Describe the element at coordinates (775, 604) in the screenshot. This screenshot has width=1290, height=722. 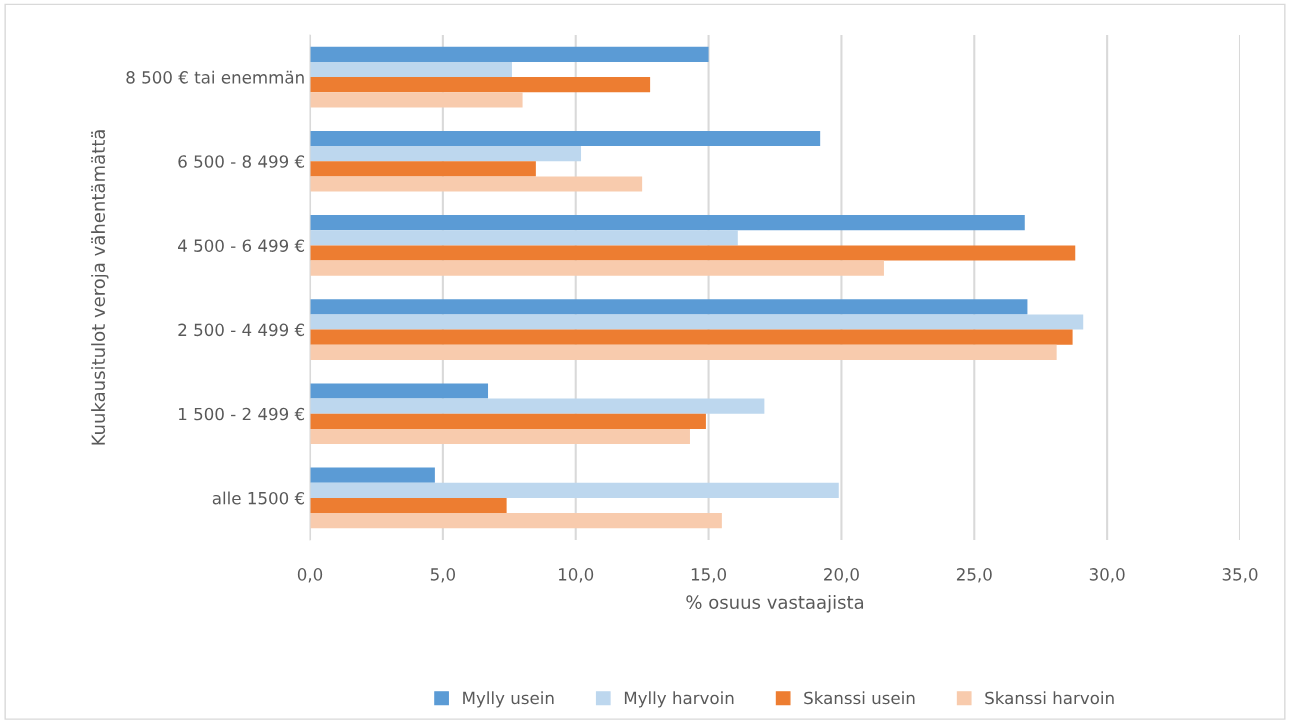
I see `x-axis-title: % osuus vastaajista` at that location.